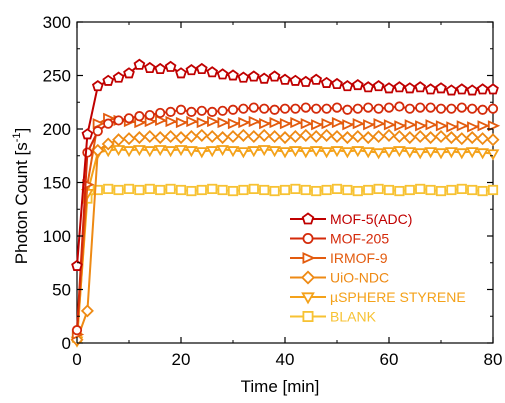 This screenshot has width=505, height=403. Describe the element at coordinates (333, 317) in the screenshot. I see `legend-item-blank: BLANK` at that location.